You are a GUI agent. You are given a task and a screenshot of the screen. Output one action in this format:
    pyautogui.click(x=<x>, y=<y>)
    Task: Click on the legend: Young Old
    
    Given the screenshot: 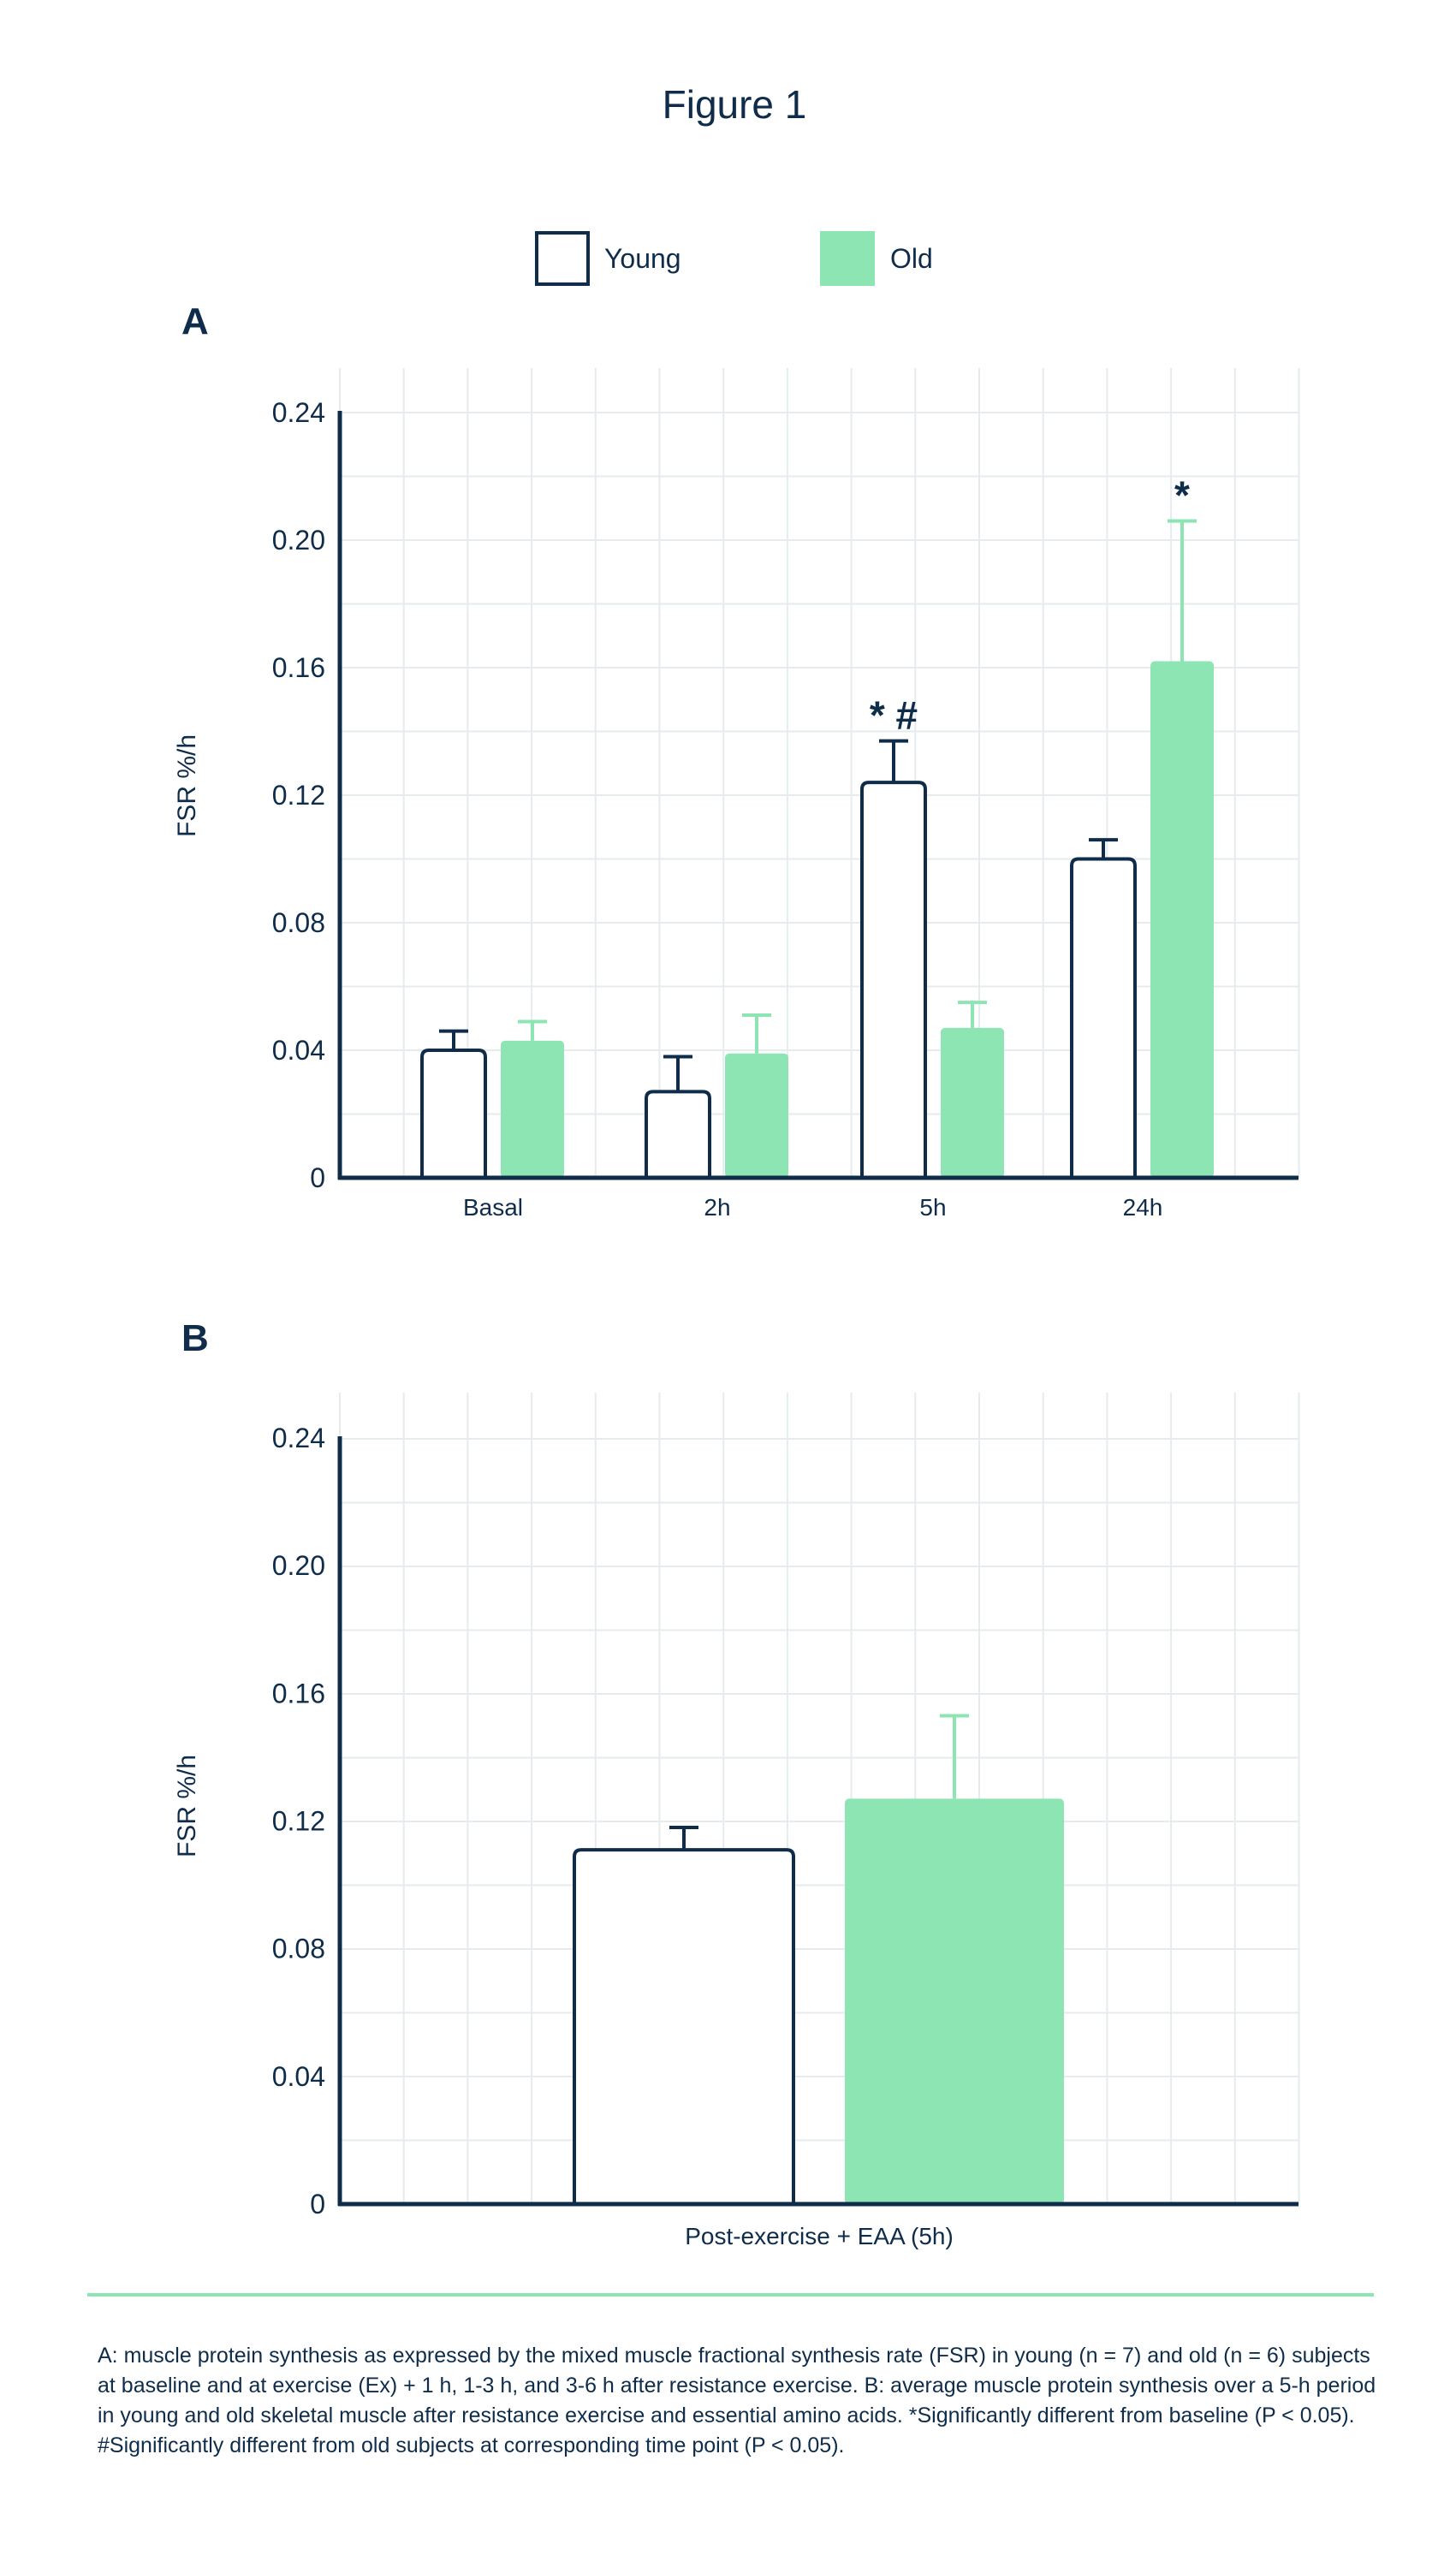 What is the action you would take?
    pyautogui.click(x=734, y=258)
    